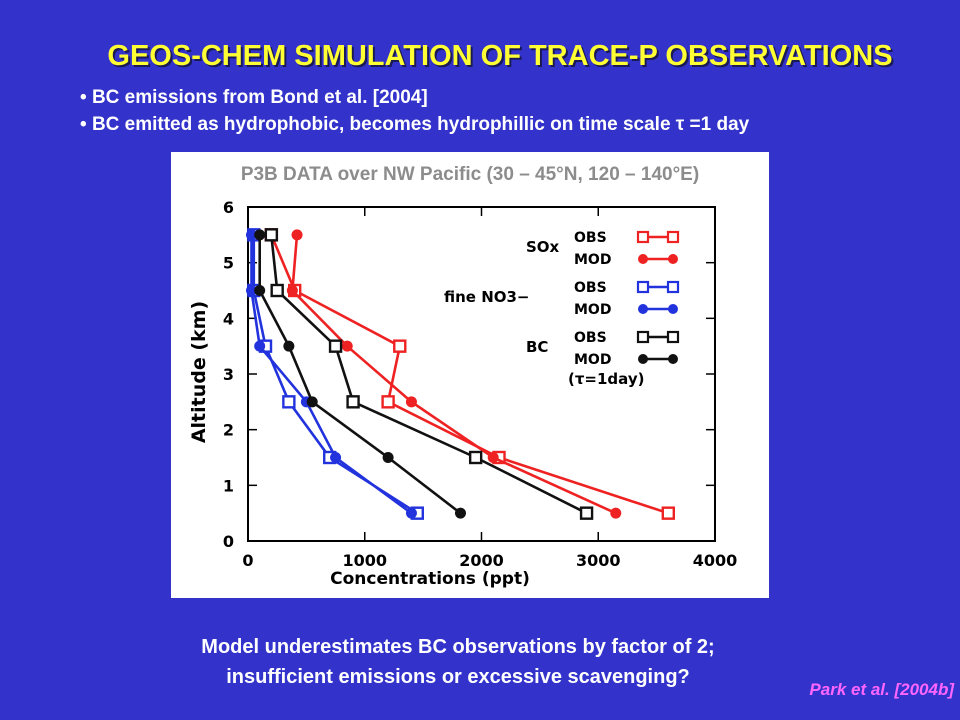  I want to click on legend-group-label: BC, so click(537, 347).